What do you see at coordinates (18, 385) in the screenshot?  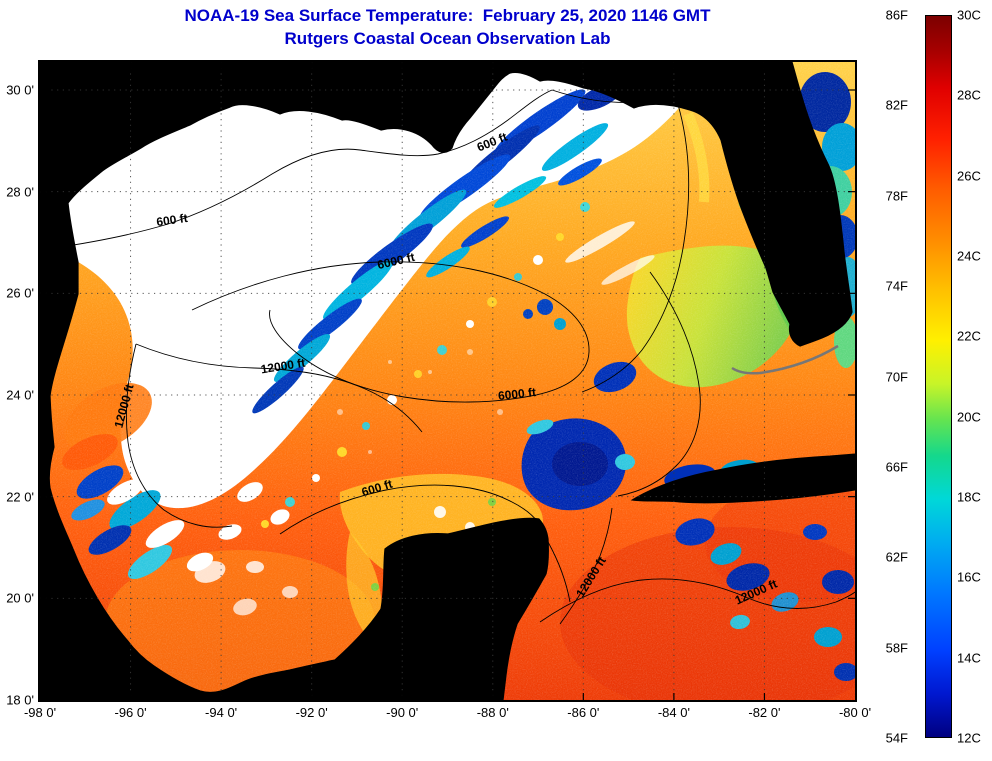 I see `y-axis-latitude: 30 0' 28 0' 26 0' 24 0' 22 0' 20 0' 18 0'` at bounding box center [18, 385].